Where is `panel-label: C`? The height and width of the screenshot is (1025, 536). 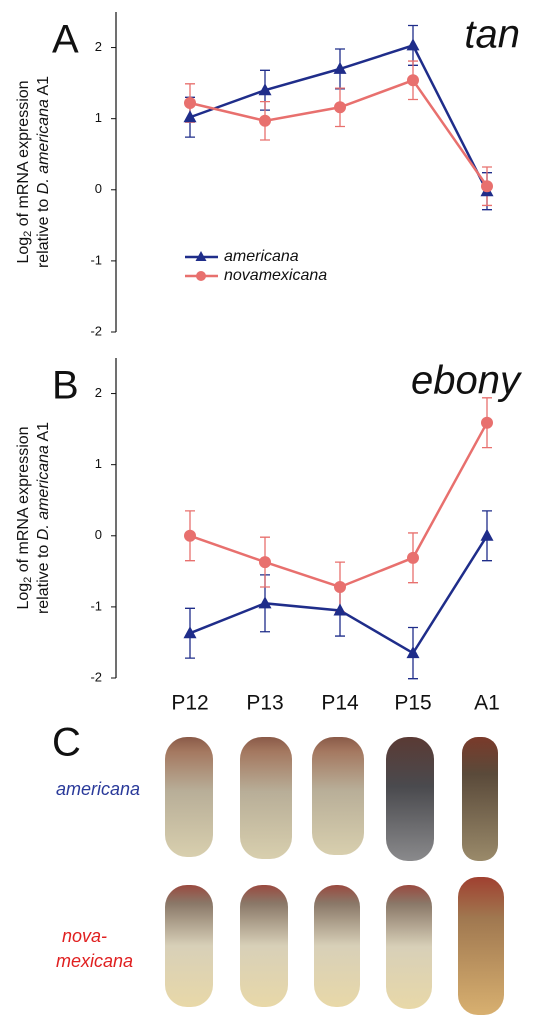 panel-label: C is located at coordinates (66, 743).